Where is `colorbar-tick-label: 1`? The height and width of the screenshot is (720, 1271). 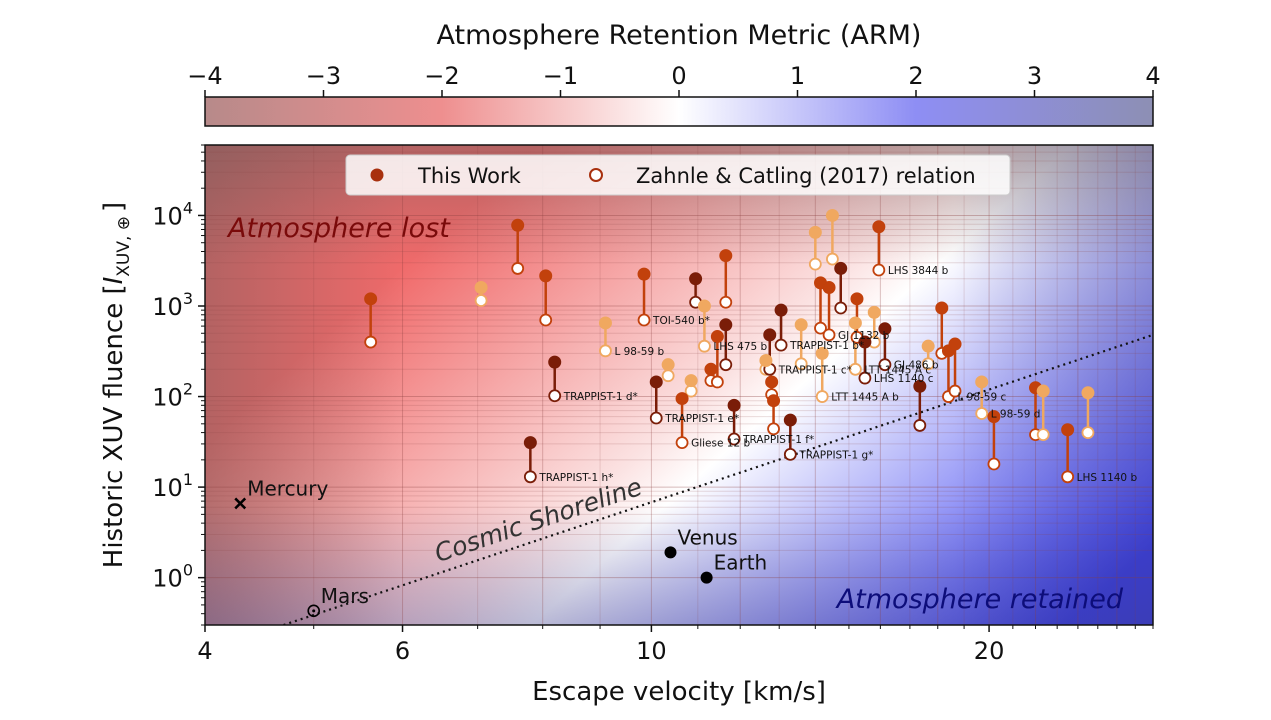 colorbar-tick-label: 1 is located at coordinates (797, 76).